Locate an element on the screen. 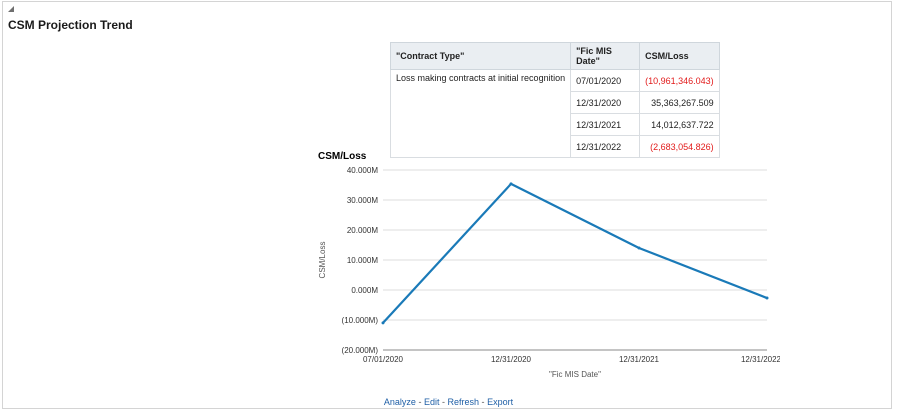 The height and width of the screenshot is (412, 897). date-cell: 12/31/2022 is located at coordinates (605, 146).